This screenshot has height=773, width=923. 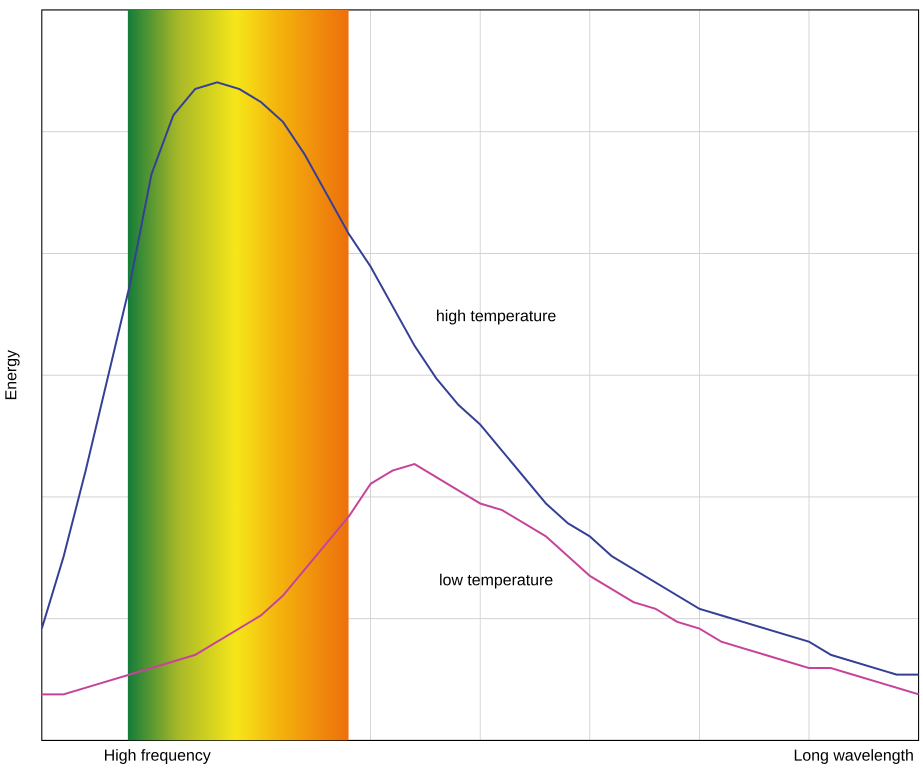 I want to click on series-label: high temperature, so click(x=496, y=317).